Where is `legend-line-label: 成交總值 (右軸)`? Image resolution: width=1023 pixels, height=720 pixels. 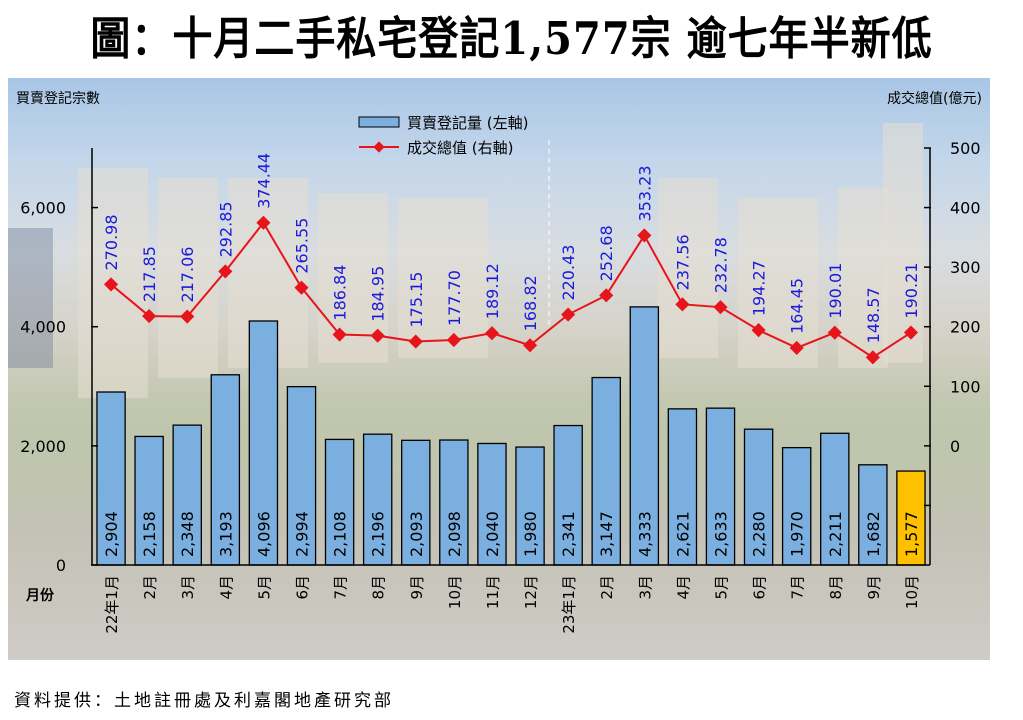 legend-line-label: 成交總值 (右軸) is located at coordinates (460, 148).